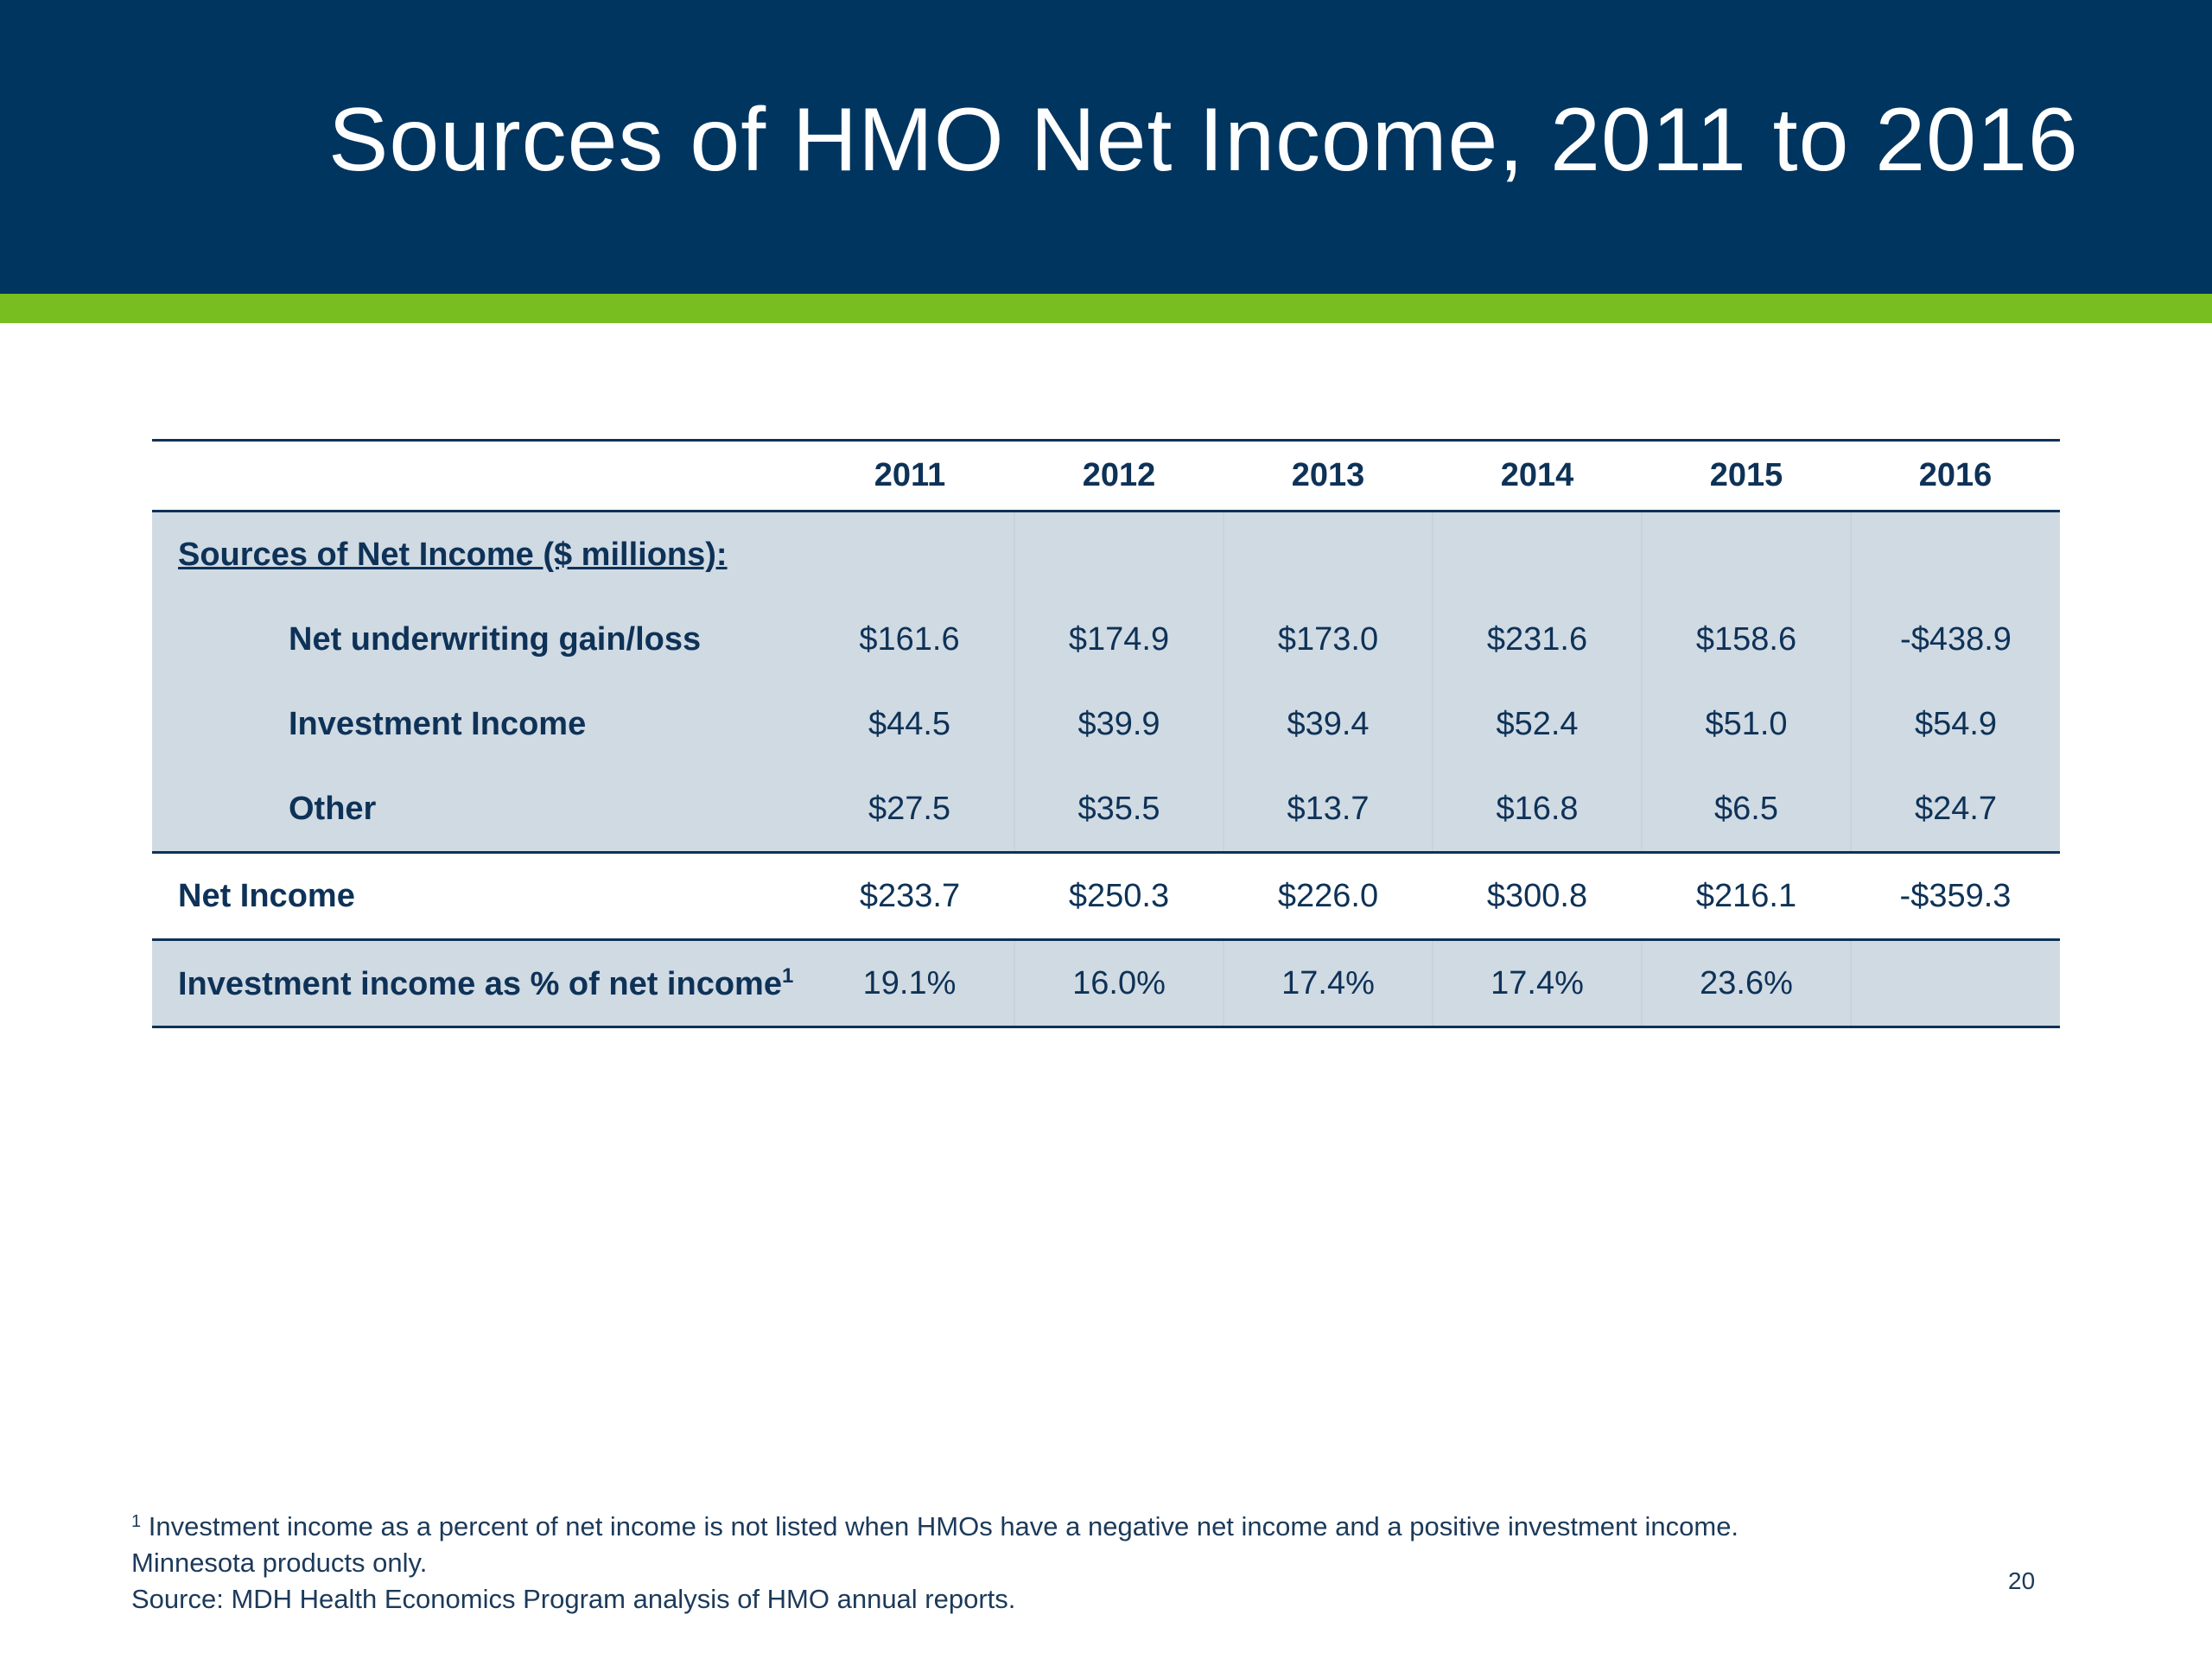 This screenshot has width=2212, height=1659. I want to click on value-cell: $35.5, so click(1119, 810).